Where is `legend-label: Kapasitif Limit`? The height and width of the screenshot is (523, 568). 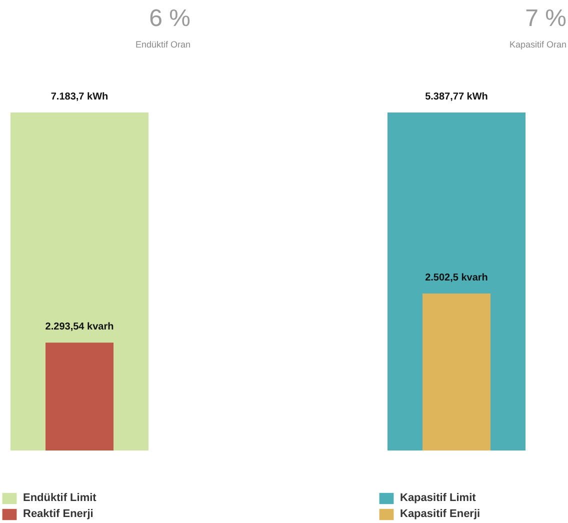 legend-label: Kapasitif Limit is located at coordinates (438, 498).